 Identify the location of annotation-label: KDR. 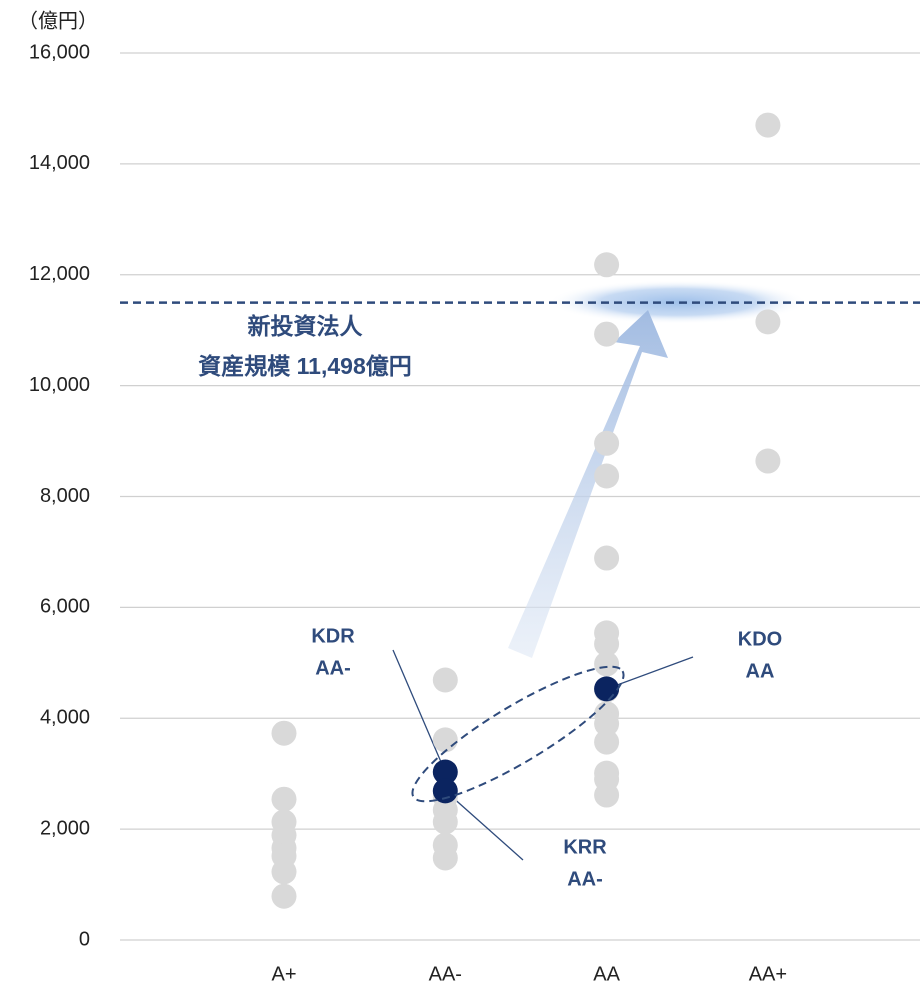
(333, 636).